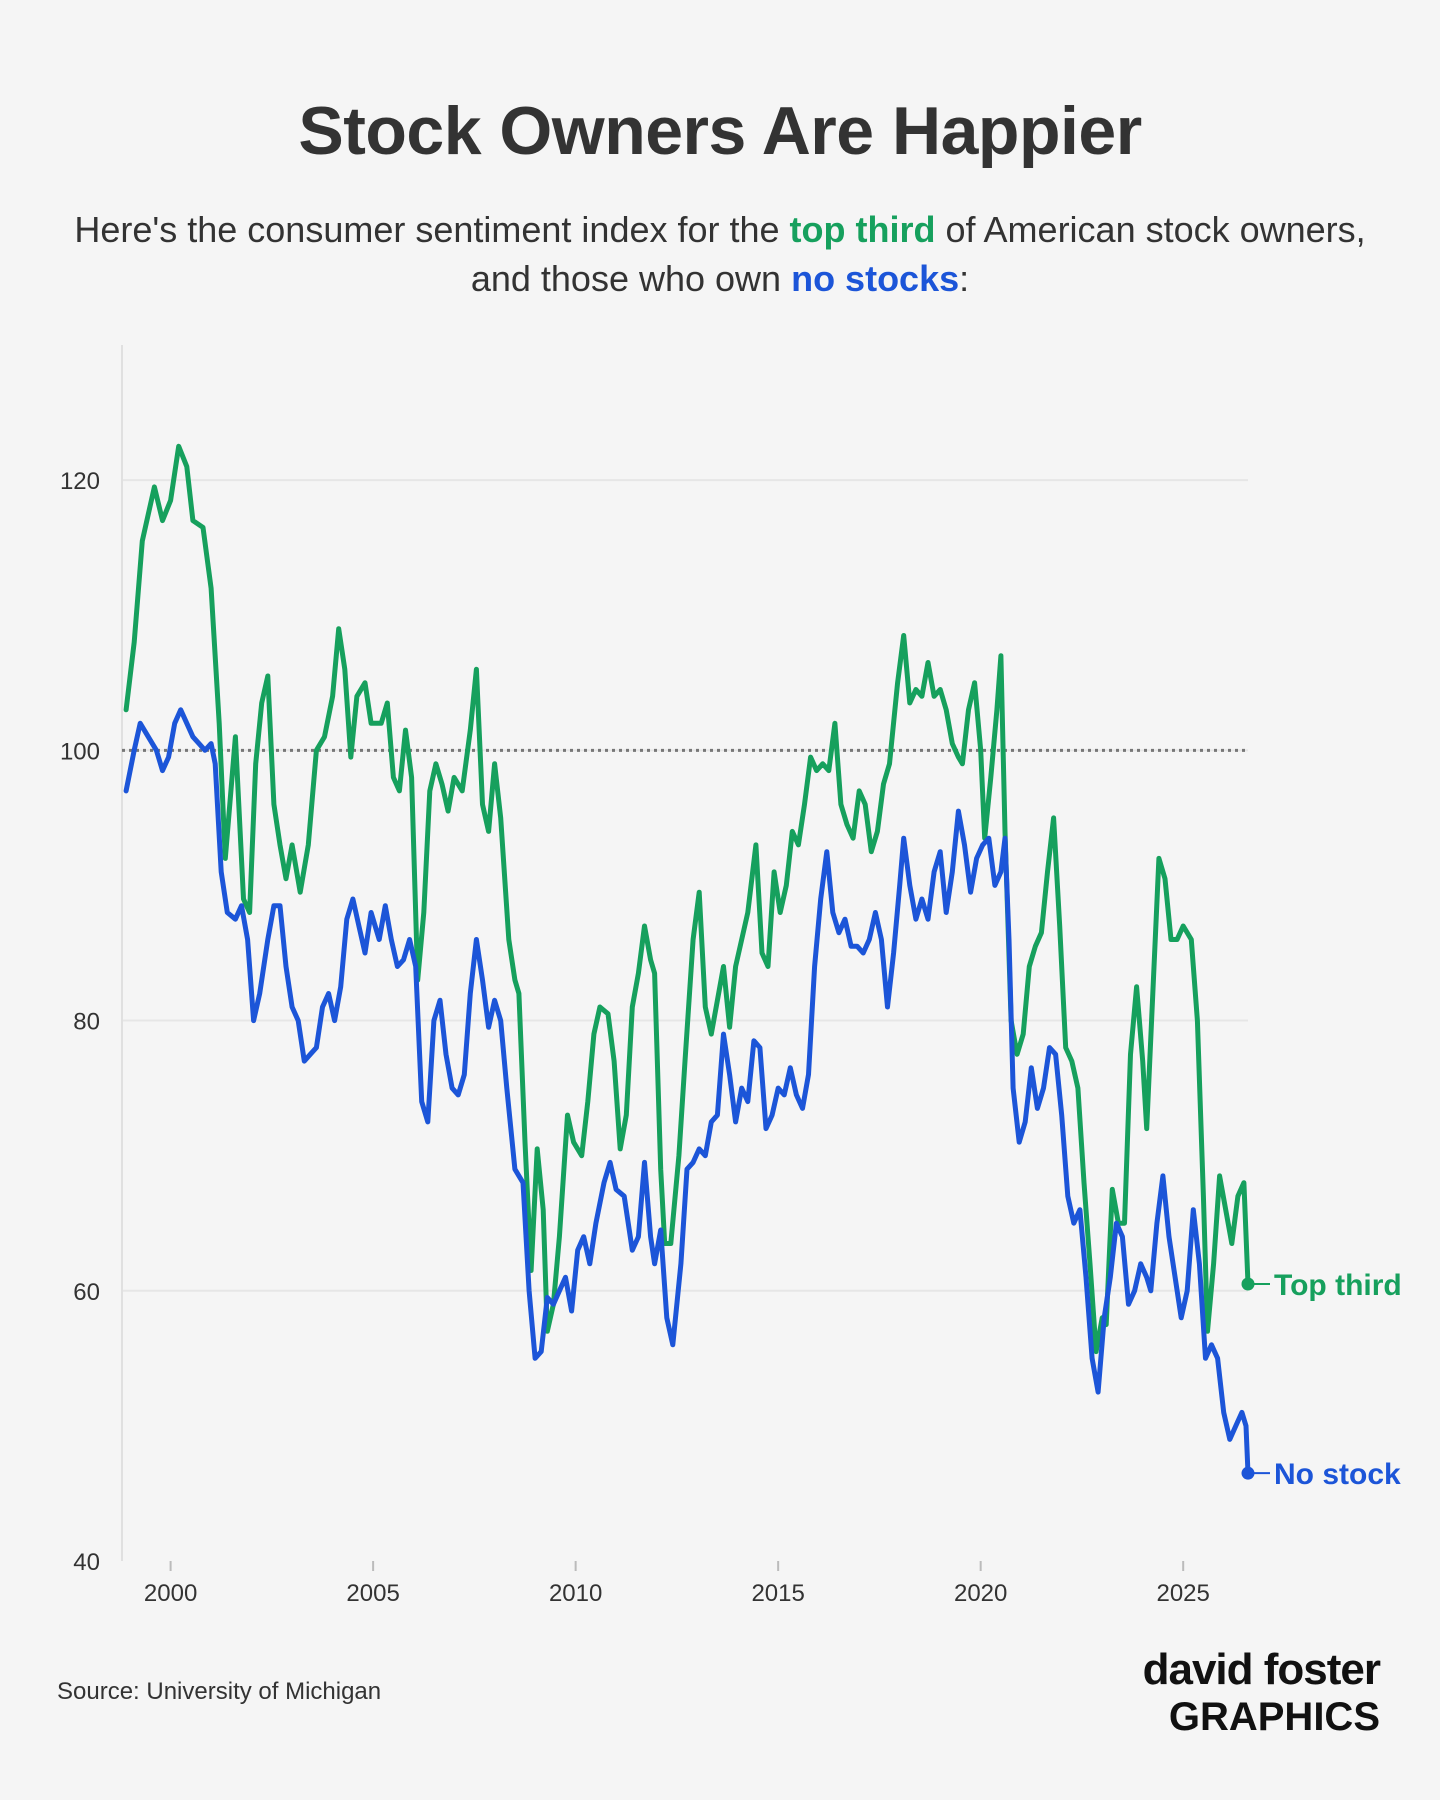 This screenshot has width=1440, height=1800. Describe the element at coordinates (677, 1584) in the screenshot. I see `x-axis-ticks: 2000 2005 2010 2015 2020 2025` at that location.